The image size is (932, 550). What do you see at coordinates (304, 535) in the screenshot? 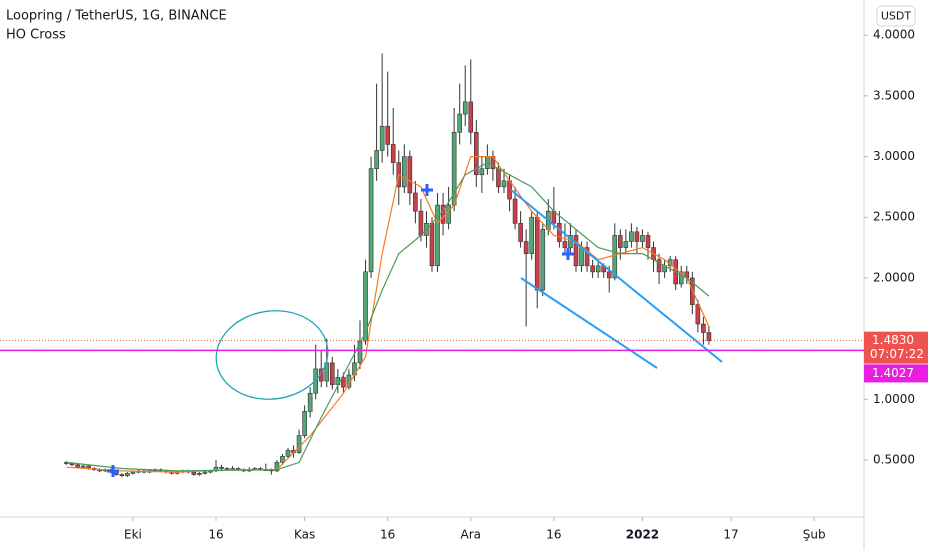
I see `x-tick-label: Kas` at bounding box center [304, 535].